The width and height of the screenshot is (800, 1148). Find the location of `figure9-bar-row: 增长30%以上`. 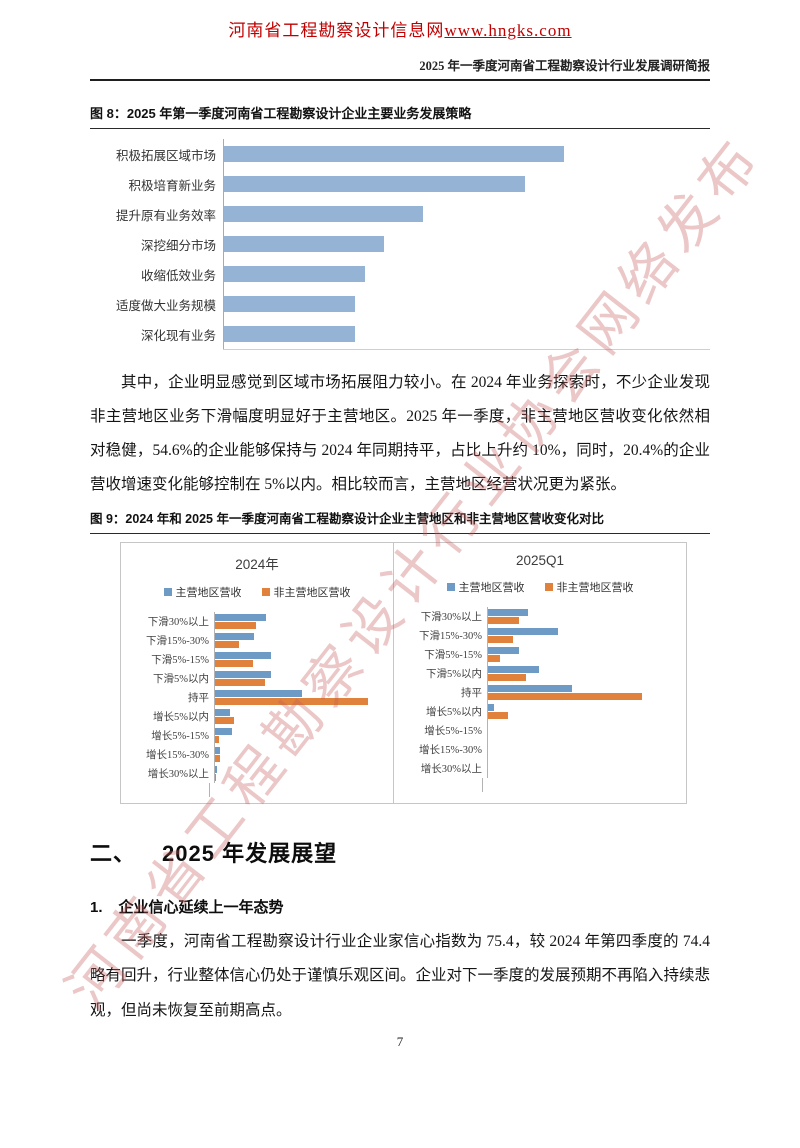

figure9-bar-row: 增长30%以上 is located at coordinates (540, 769).